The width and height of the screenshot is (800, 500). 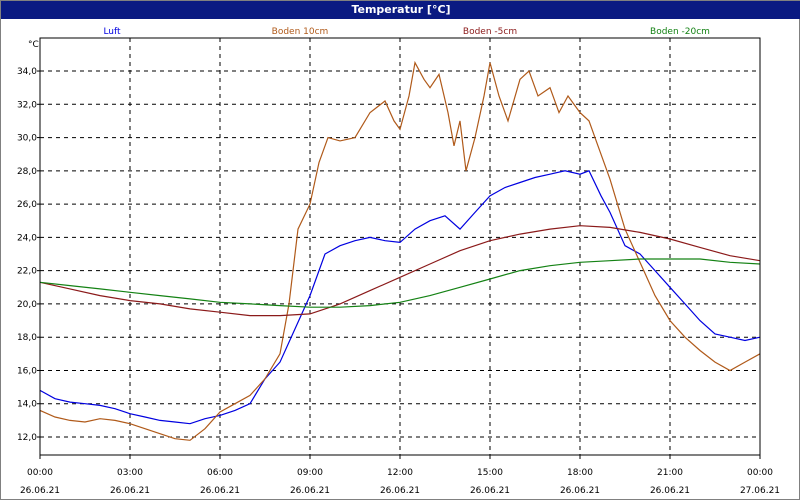 What do you see at coordinates (112, 32) in the screenshot?
I see `legend-item-0: Luft` at bounding box center [112, 32].